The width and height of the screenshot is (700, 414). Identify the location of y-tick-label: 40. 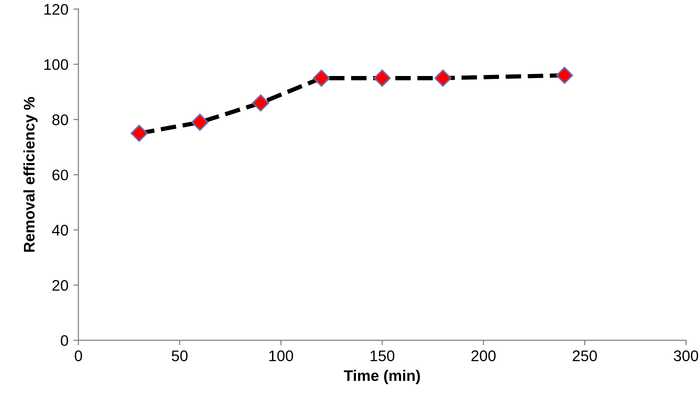
(60, 230).